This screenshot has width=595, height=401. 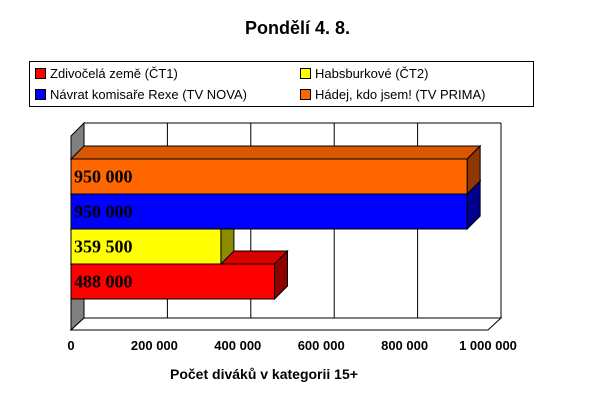 I want to click on bar-prima, so click(x=269, y=176).